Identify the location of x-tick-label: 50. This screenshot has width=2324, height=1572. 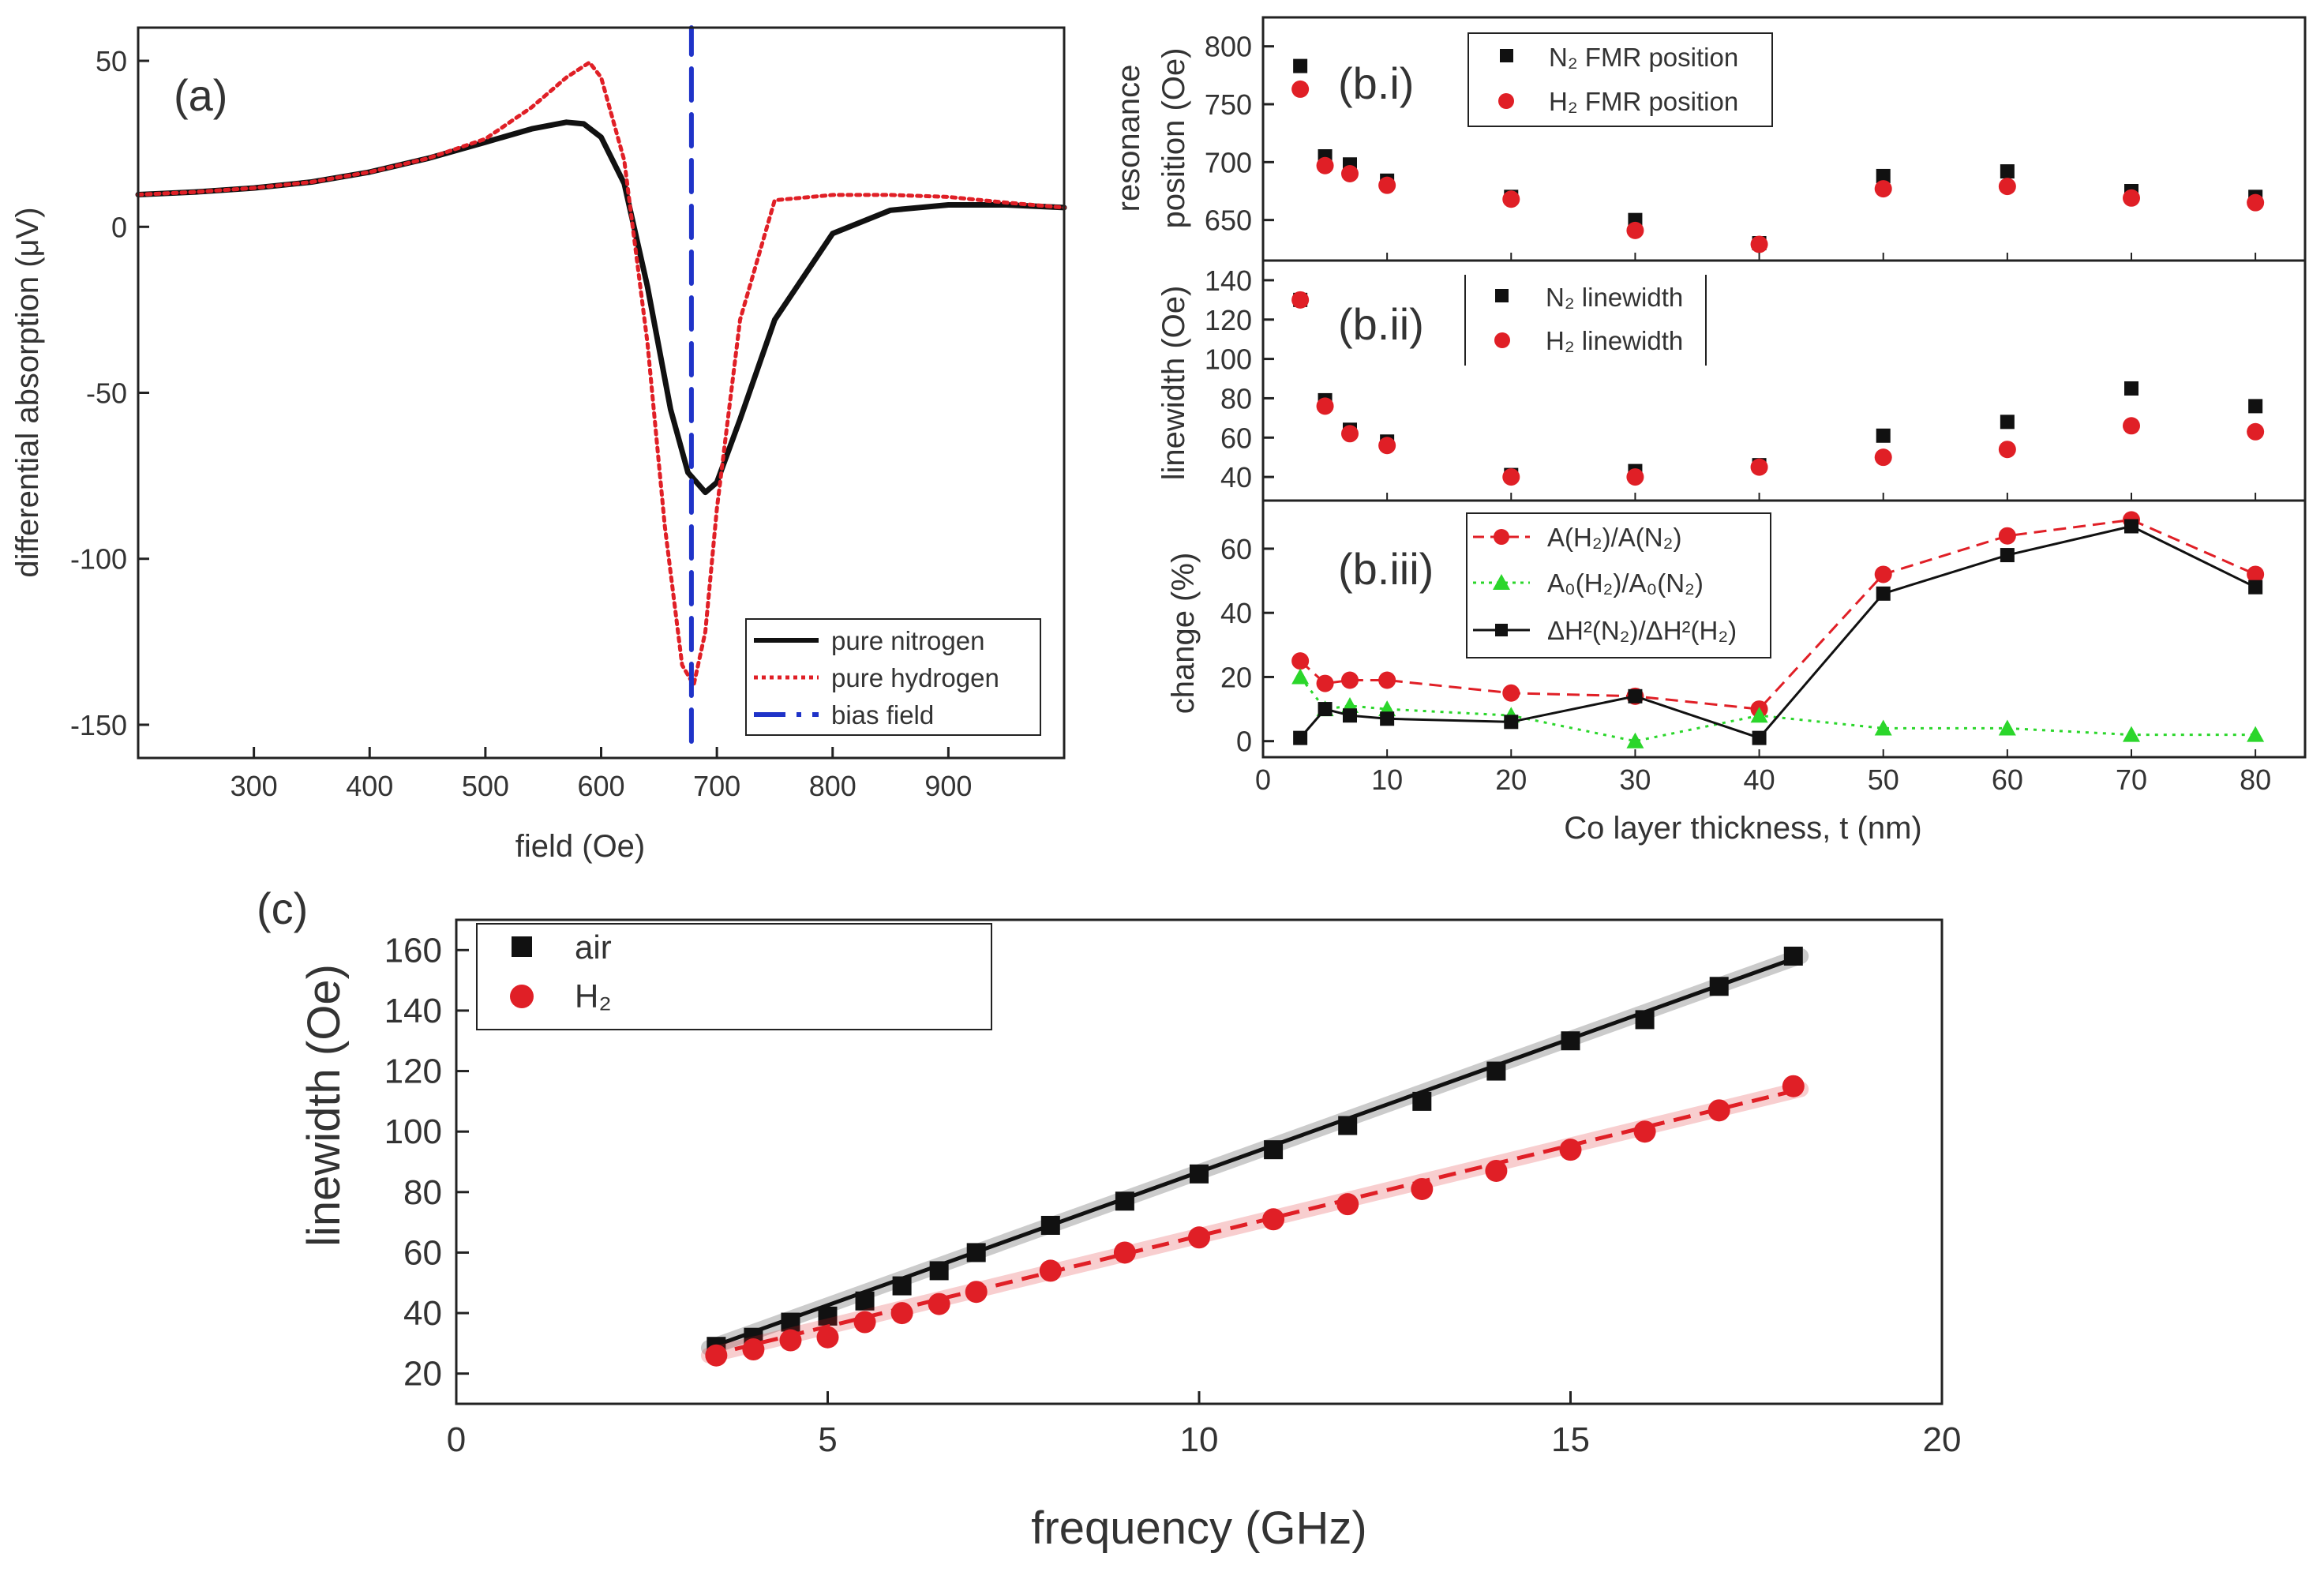
(1883, 779).